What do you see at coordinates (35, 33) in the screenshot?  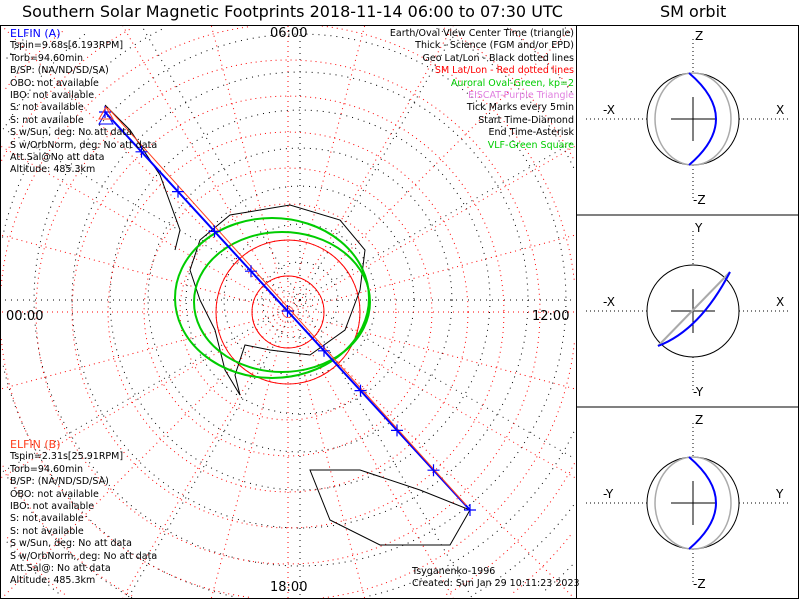 I see `elfin-a-name: ELFIN (A)` at bounding box center [35, 33].